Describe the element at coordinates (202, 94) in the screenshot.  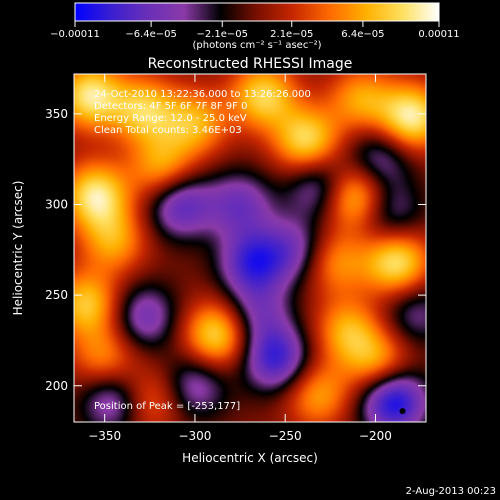
I see `annotation-time: 24-Oct-2010 13:22:36.000 to 13:26:26.000` at that location.